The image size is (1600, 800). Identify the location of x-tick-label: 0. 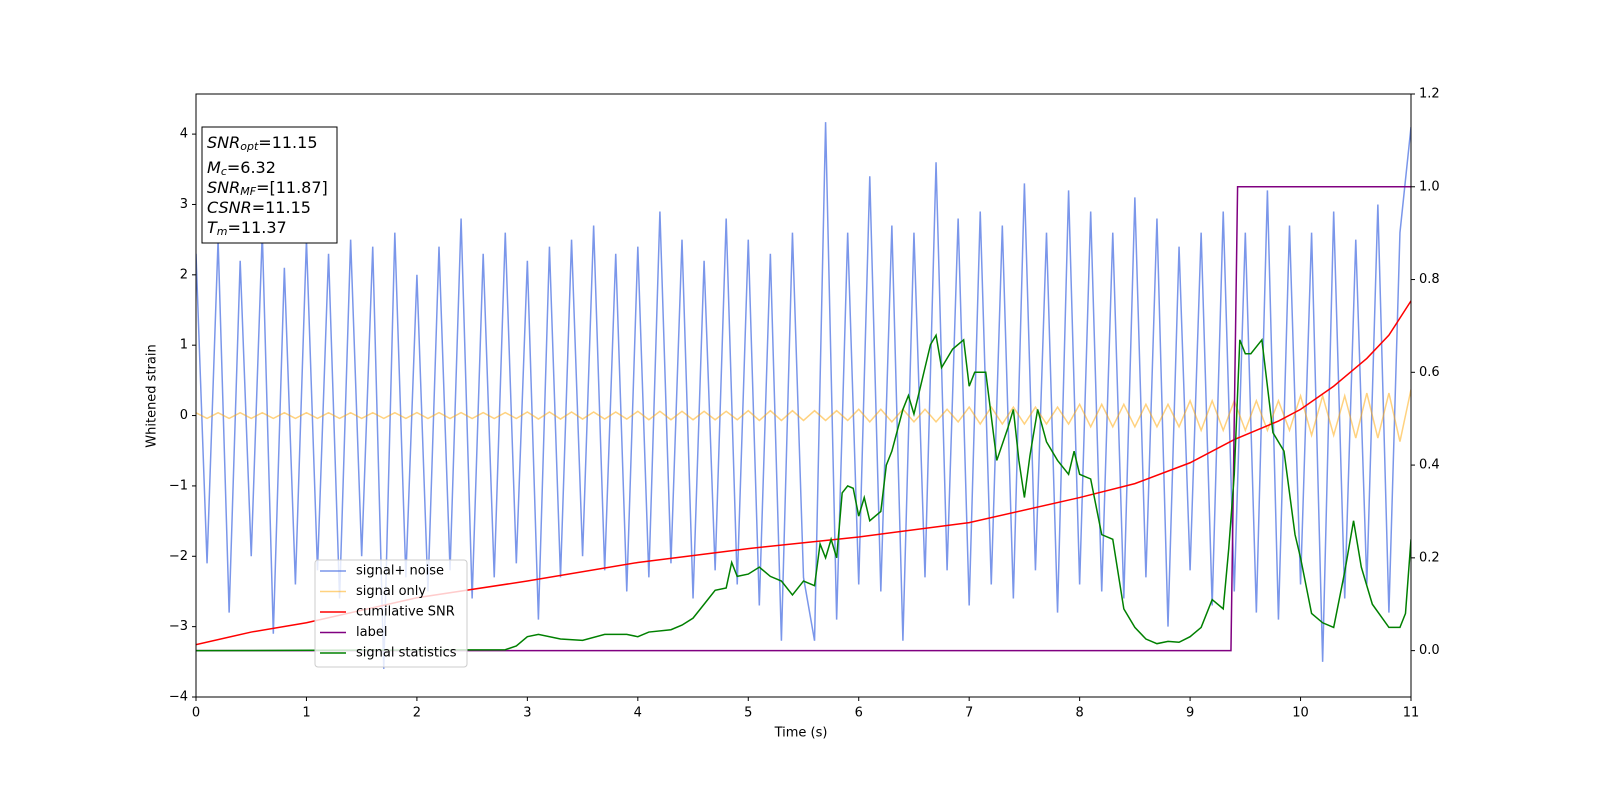
(196, 713).